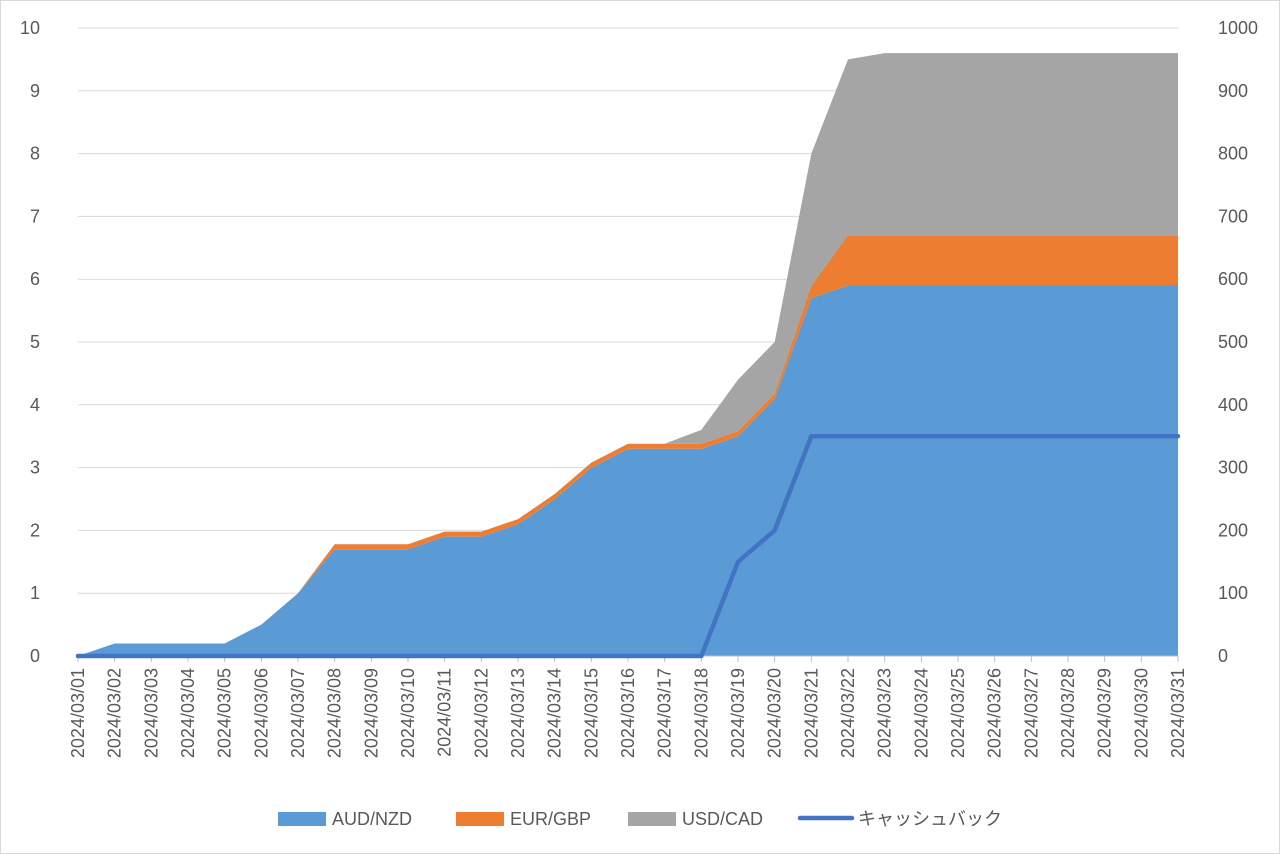  I want to click on right-tick-label: 400, so click(1233, 405).